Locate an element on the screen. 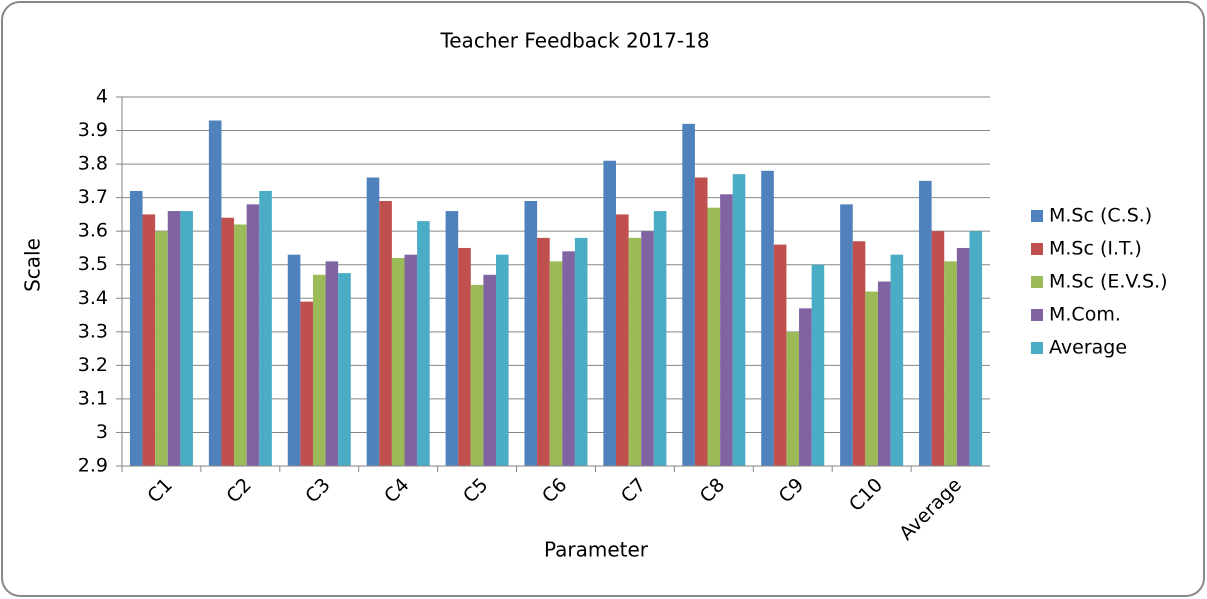 The image size is (1207, 599). y-tick-label: 3 is located at coordinates (102, 432).